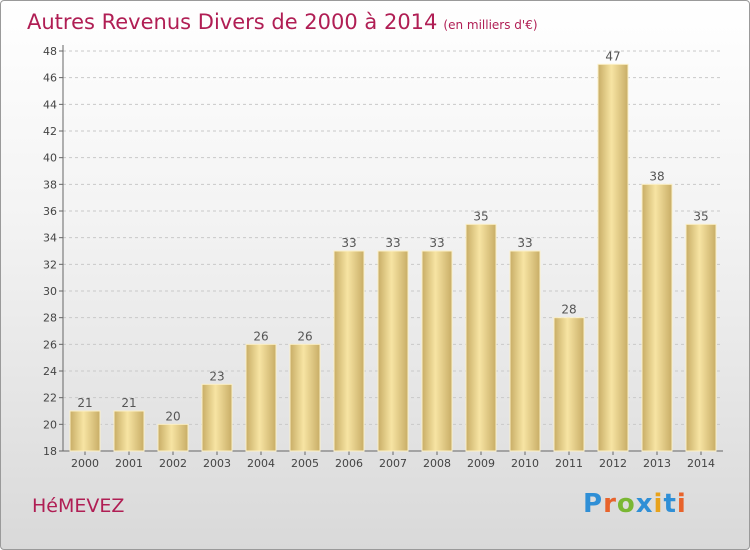  I want to click on data-label: 20, so click(172, 416).